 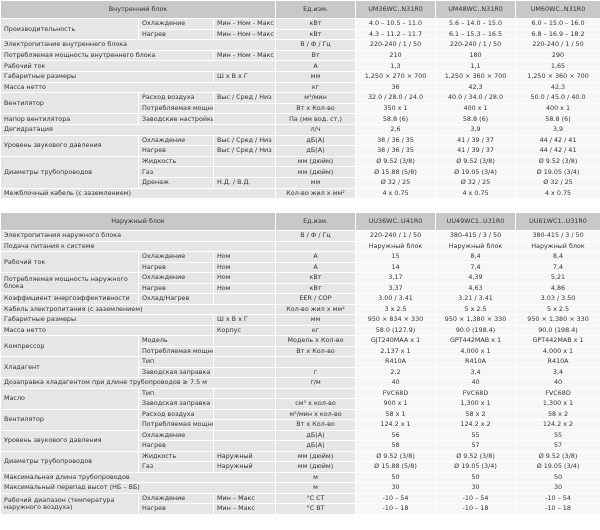 What do you see at coordinates (476, 98) in the screenshot?
I see `value: 40.0 / 34.0 / 28.0` at bounding box center [476, 98].